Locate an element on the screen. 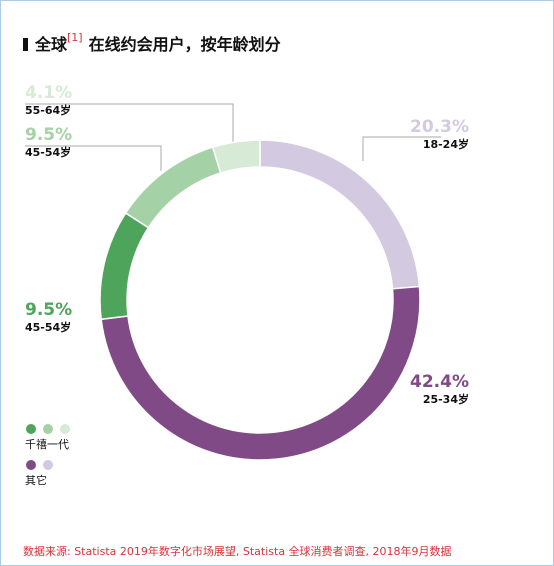  title-part: 全球 is located at coordinates (51, 44).